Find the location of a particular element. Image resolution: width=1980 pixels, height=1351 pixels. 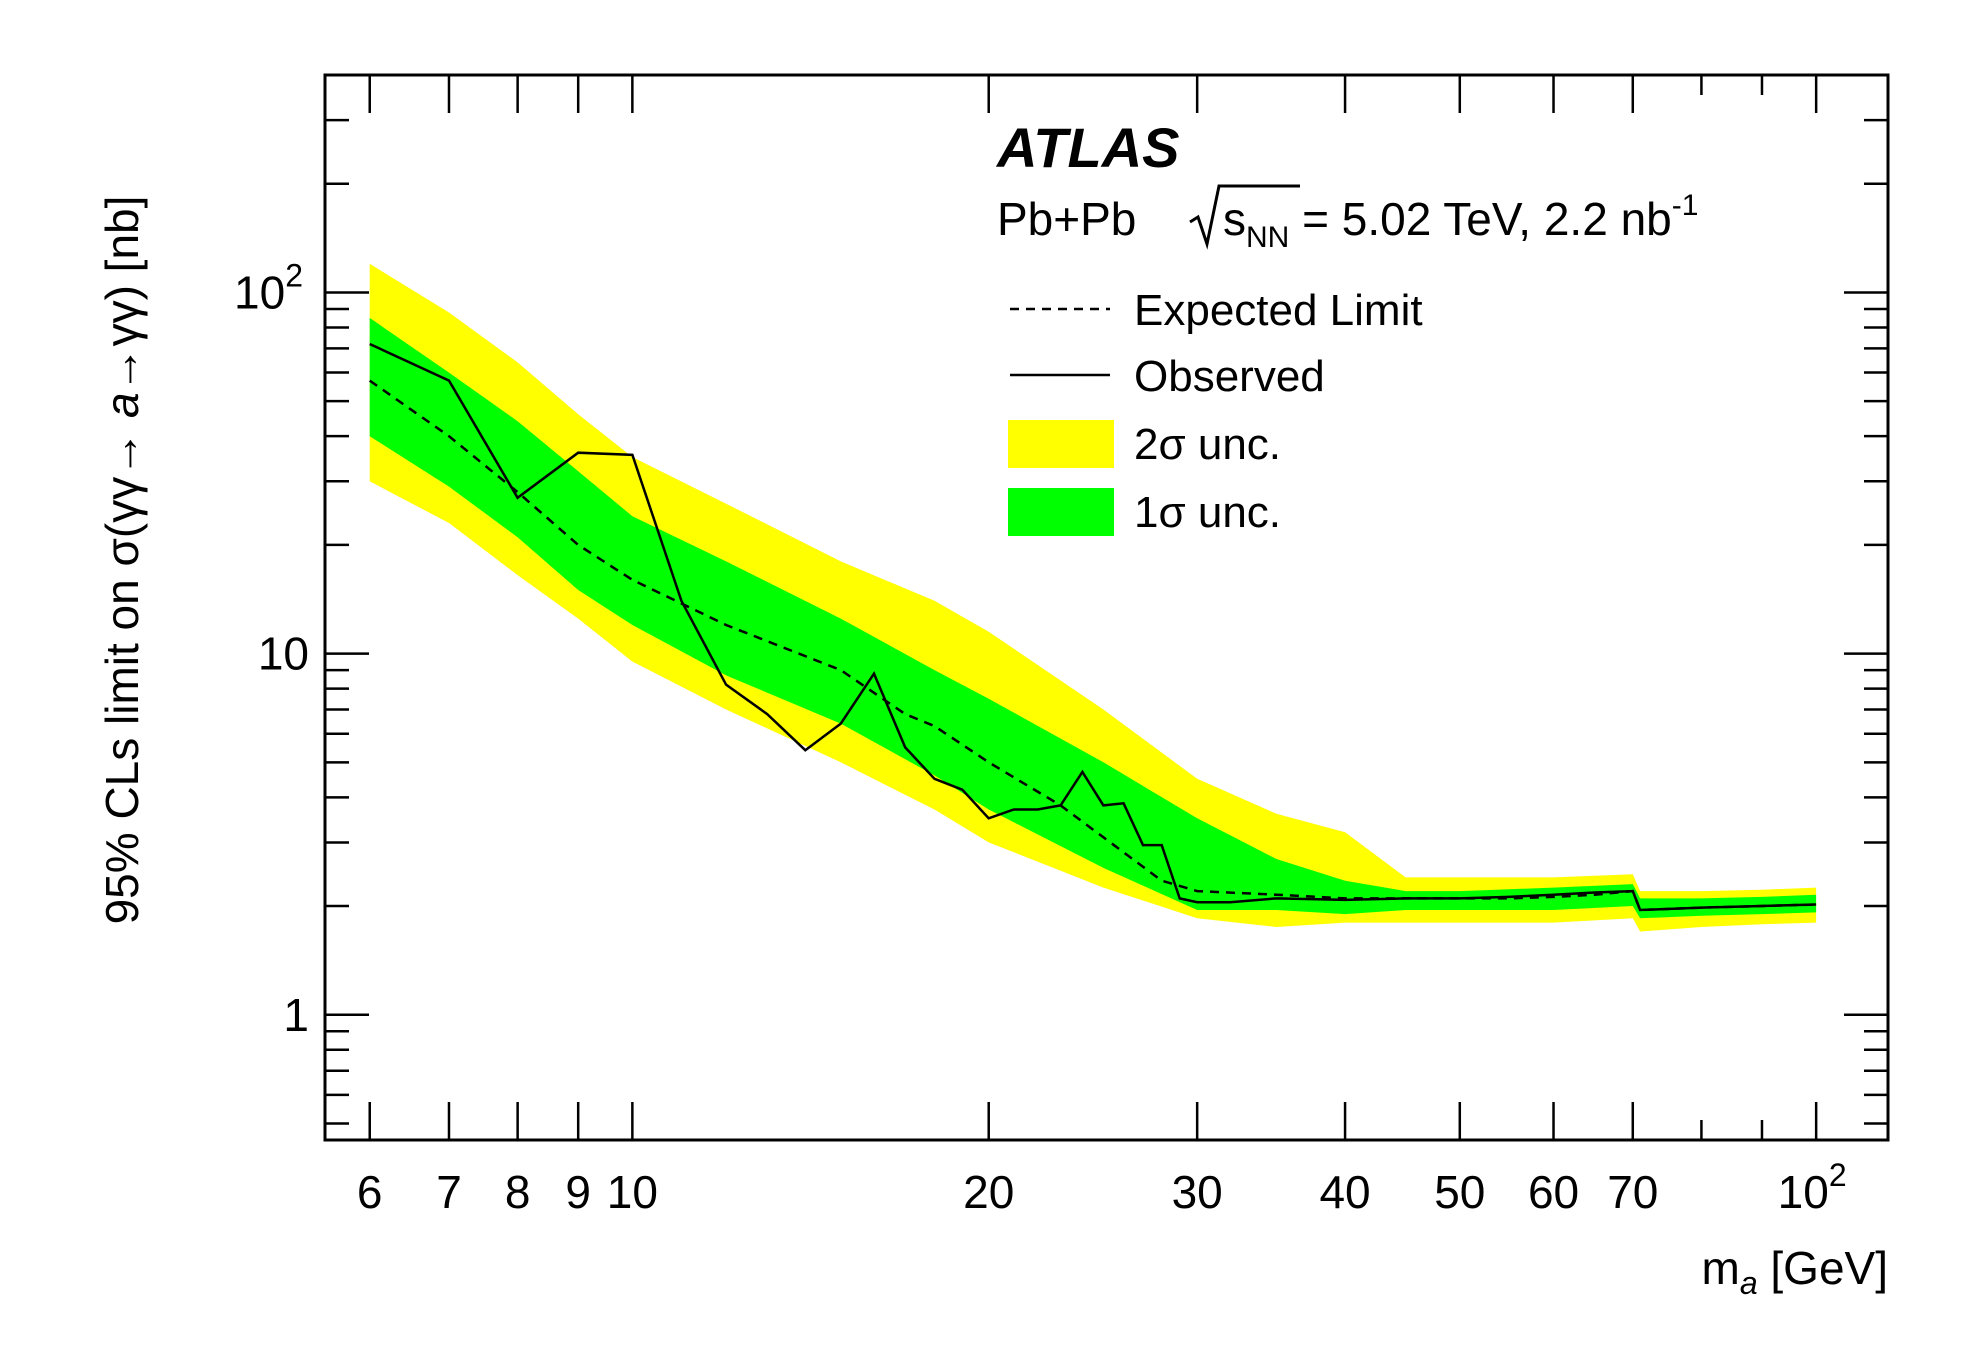

x-tick-label: 7 is located at coordinates (449, 1192).